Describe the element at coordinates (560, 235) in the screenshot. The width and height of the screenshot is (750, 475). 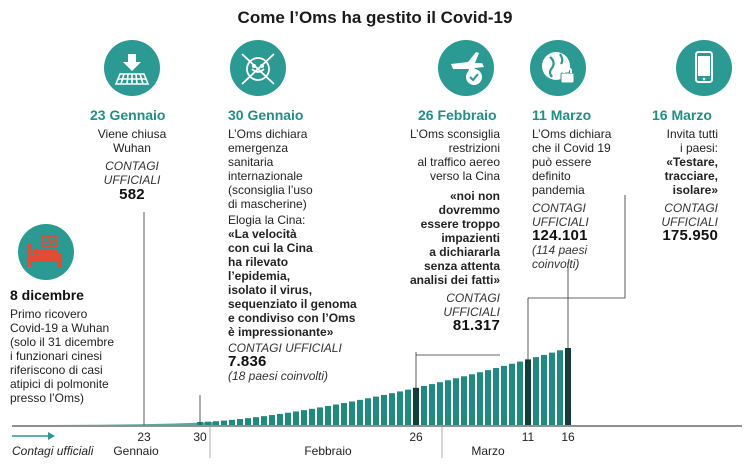
I see `contagi-mar11: 124.101` at that location.